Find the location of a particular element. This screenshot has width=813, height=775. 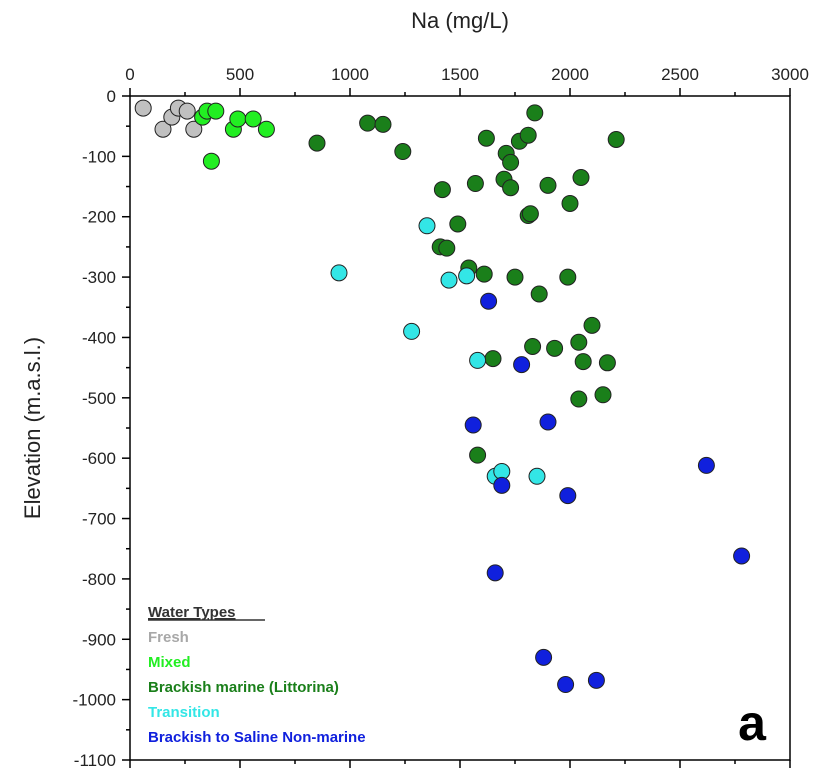

legend-entry: Fresh is located at coordinates (168, 637).